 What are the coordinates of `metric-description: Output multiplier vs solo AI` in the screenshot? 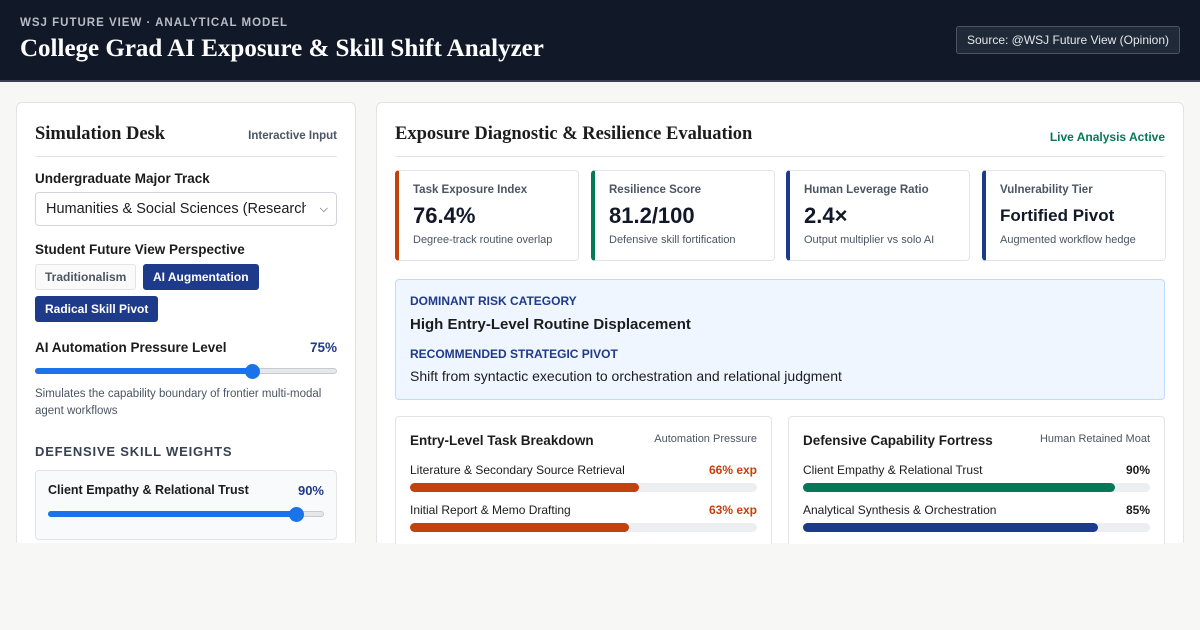 It's located at (869, 240).